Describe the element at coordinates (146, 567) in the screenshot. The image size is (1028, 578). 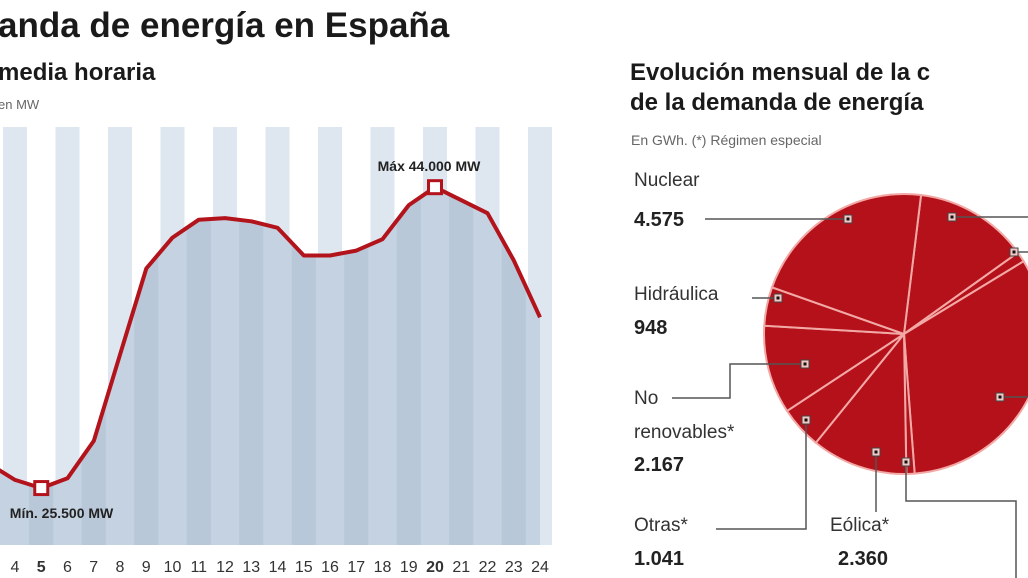
I see `x-tick-label: 9` at that location.